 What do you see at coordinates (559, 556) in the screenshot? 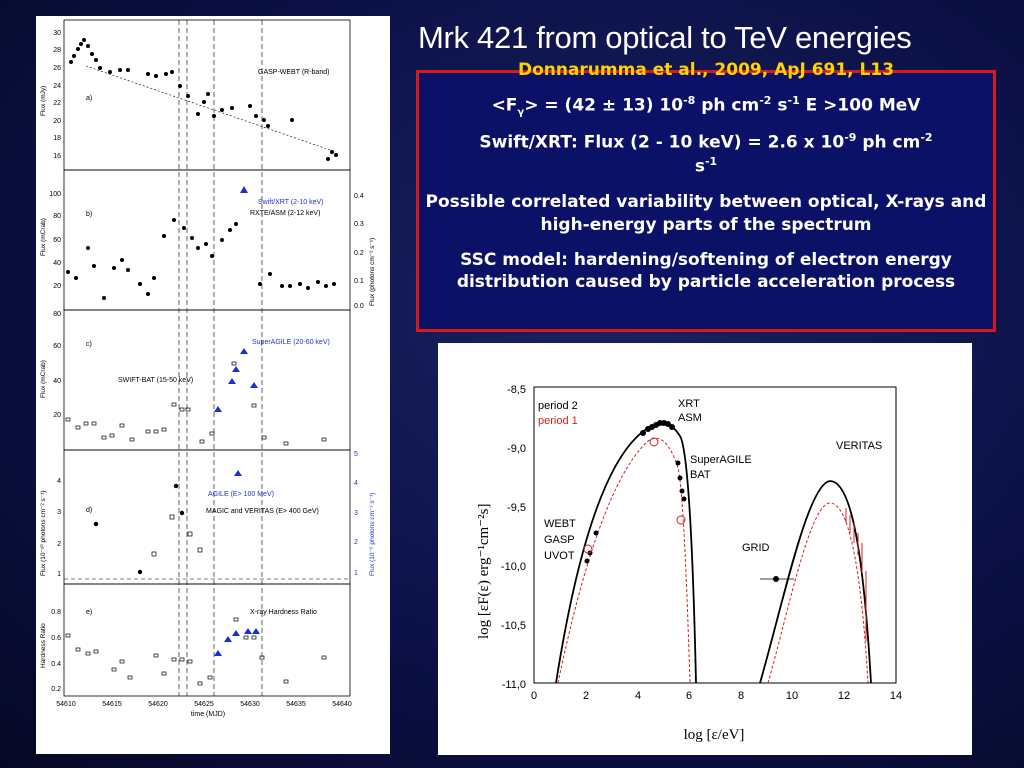
I see `svg-text: UVOT` at bounding box center [559, 556].